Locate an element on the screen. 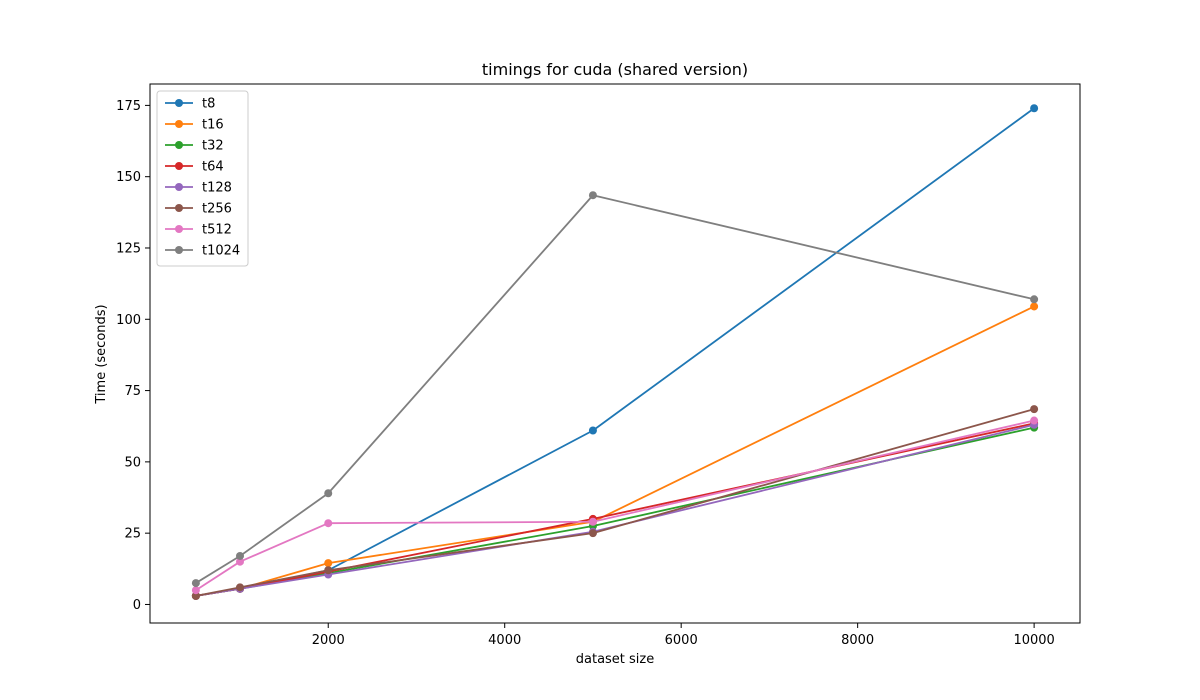 The image size is (1200, 700). y-tick-label: 25 is located at coordinates (132, 534).